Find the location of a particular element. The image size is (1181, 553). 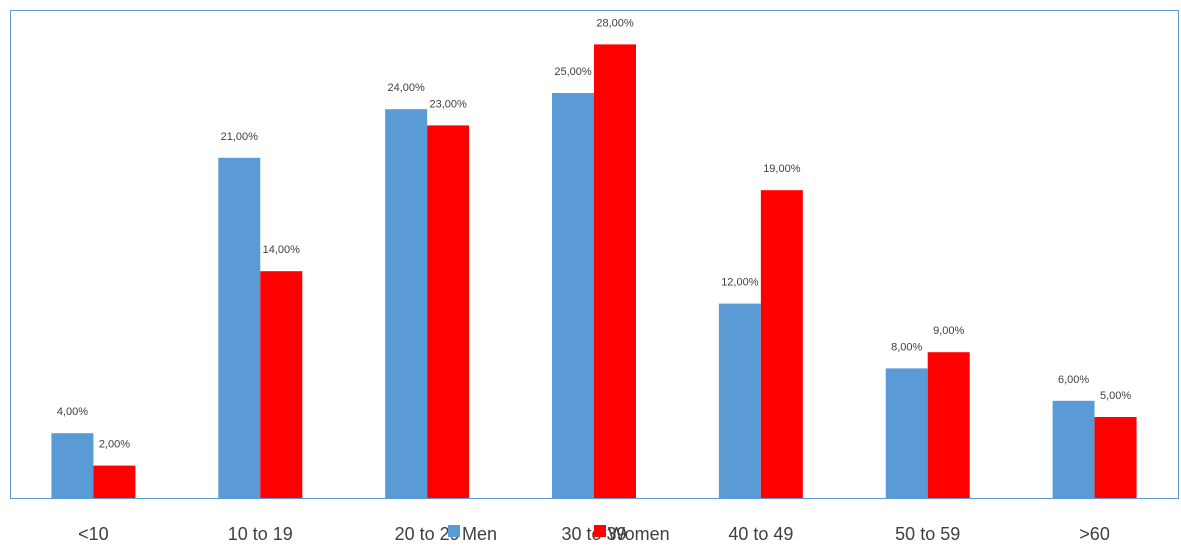

legend-label-women: Women is located at coordinates (639, 534).